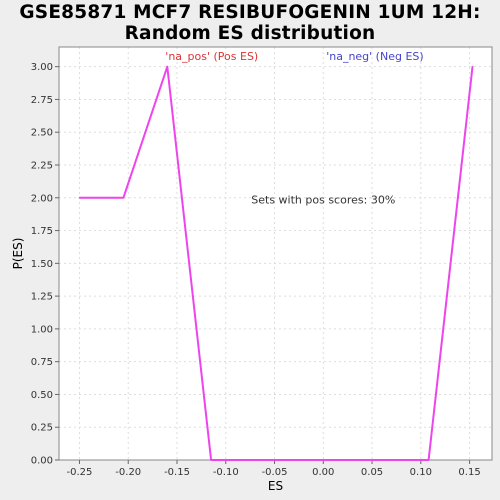 This screenshot has width=500, height=500. I want to click on x-tick-label: -0.15, so click(177, 472).